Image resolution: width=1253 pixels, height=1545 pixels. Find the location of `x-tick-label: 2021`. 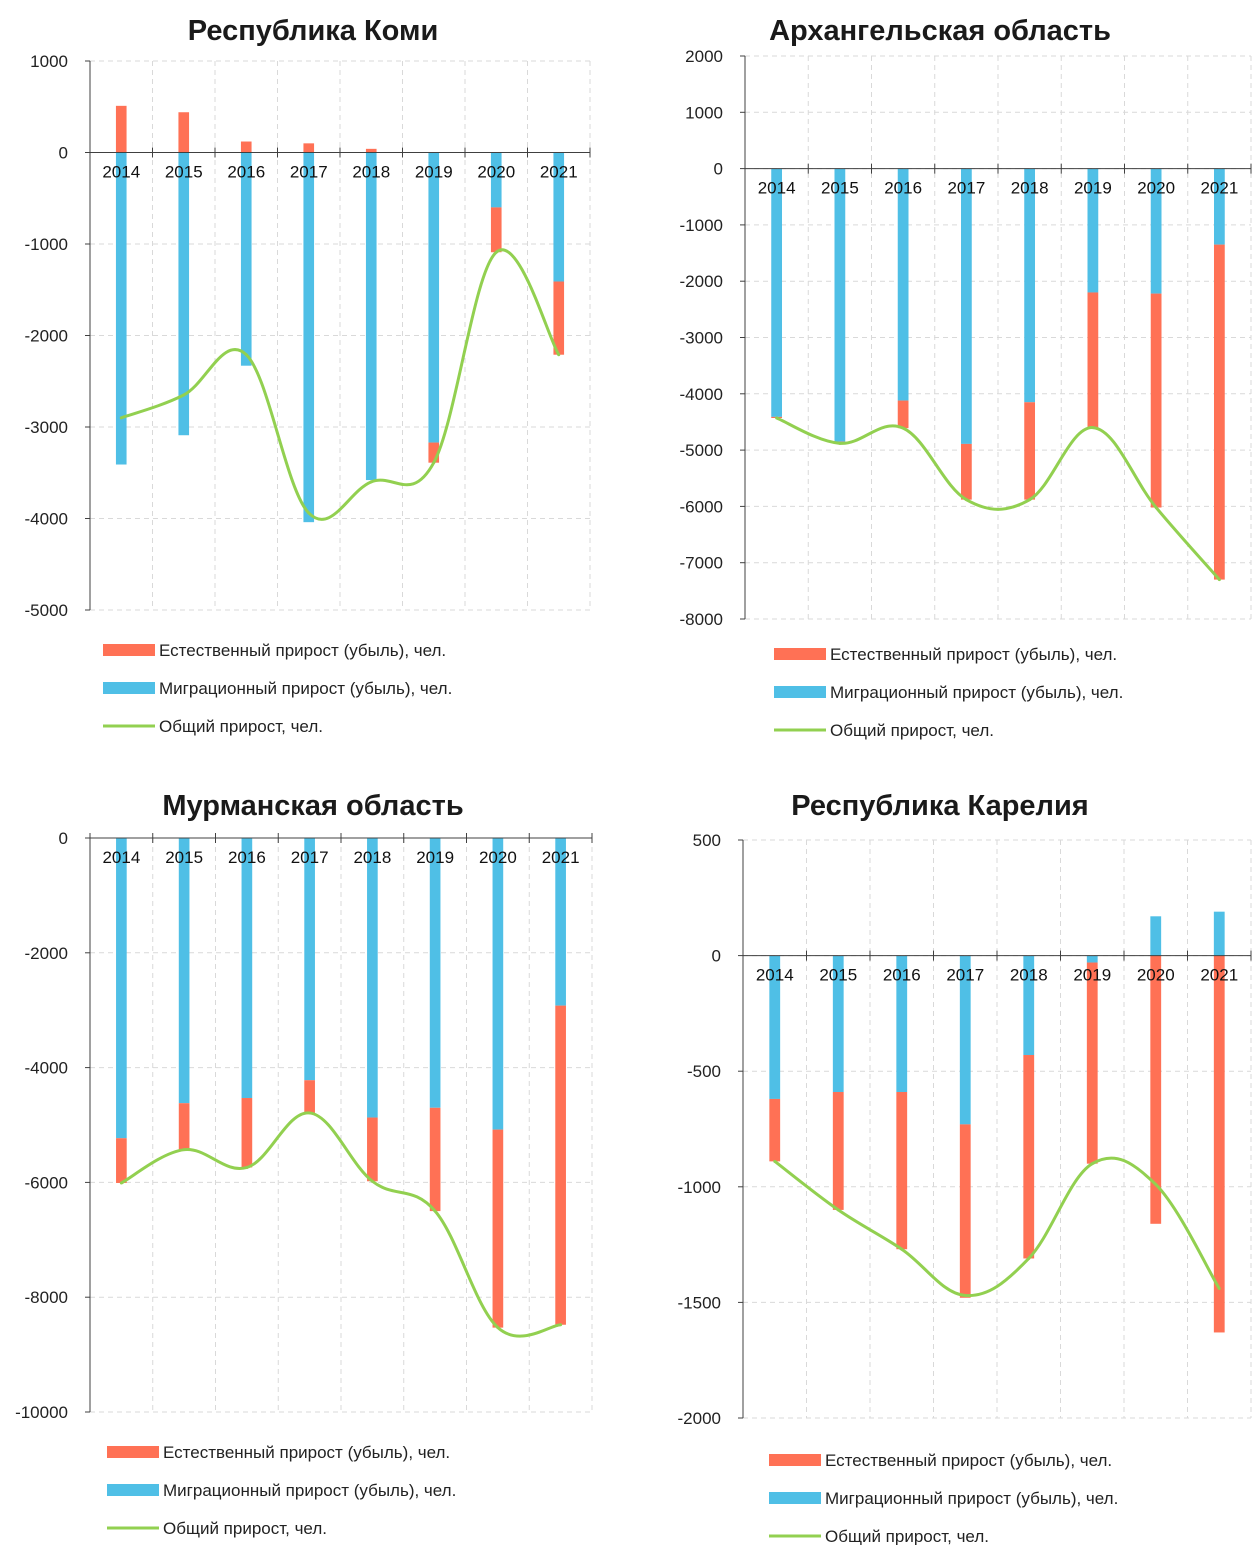

x-tick-label: 2021 is located at coordinates (561, 857).